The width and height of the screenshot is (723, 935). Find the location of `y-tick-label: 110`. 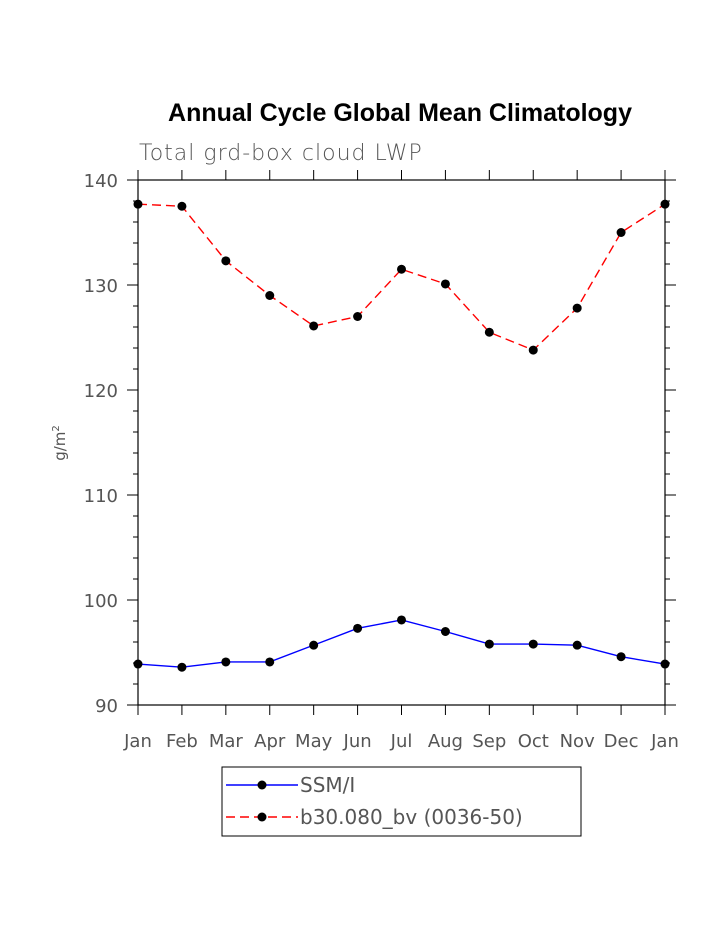

y-tick-label: 110 is located at coordinates (101, 496).